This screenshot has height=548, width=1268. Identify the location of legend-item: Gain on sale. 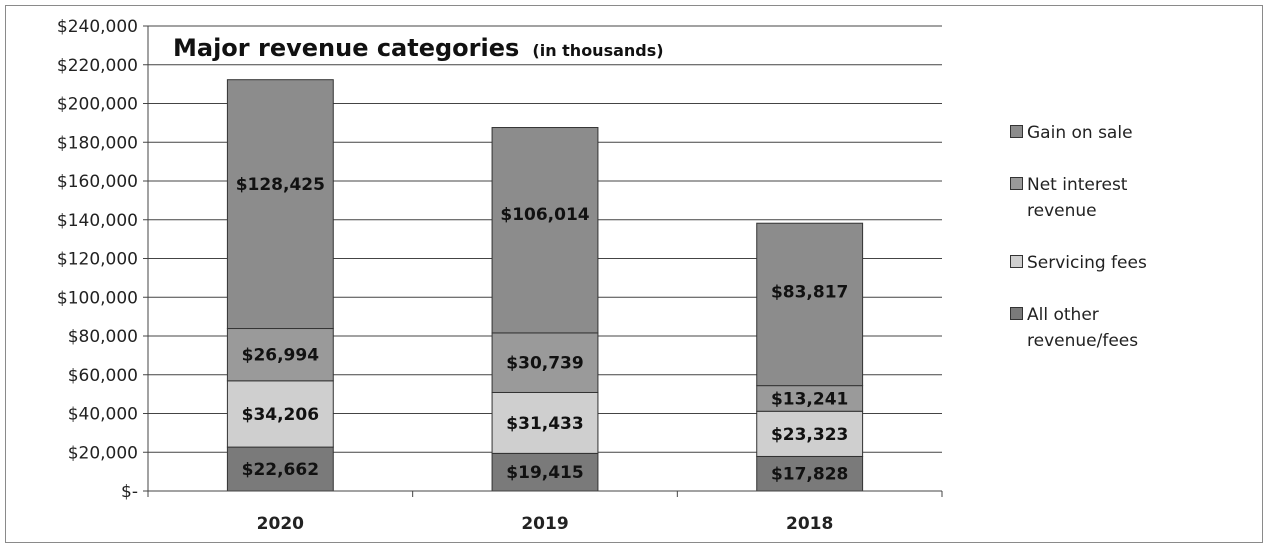
(1130, 133).